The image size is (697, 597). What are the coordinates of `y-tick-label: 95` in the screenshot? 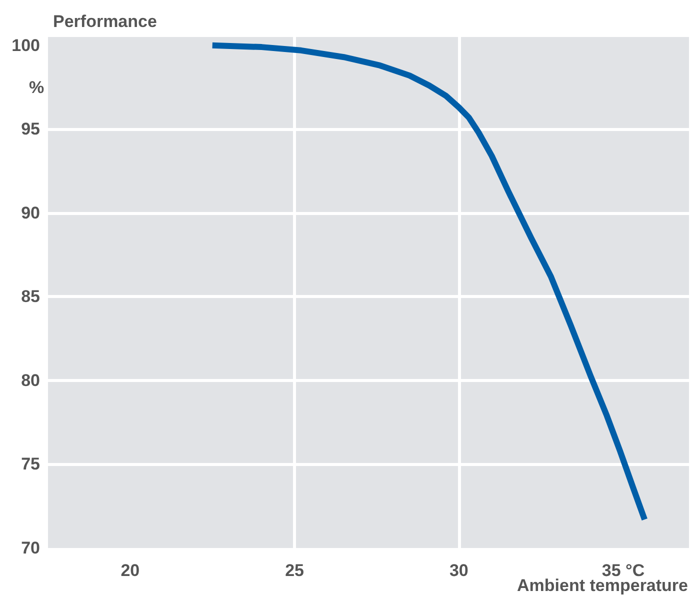 It's located at (30, 129).